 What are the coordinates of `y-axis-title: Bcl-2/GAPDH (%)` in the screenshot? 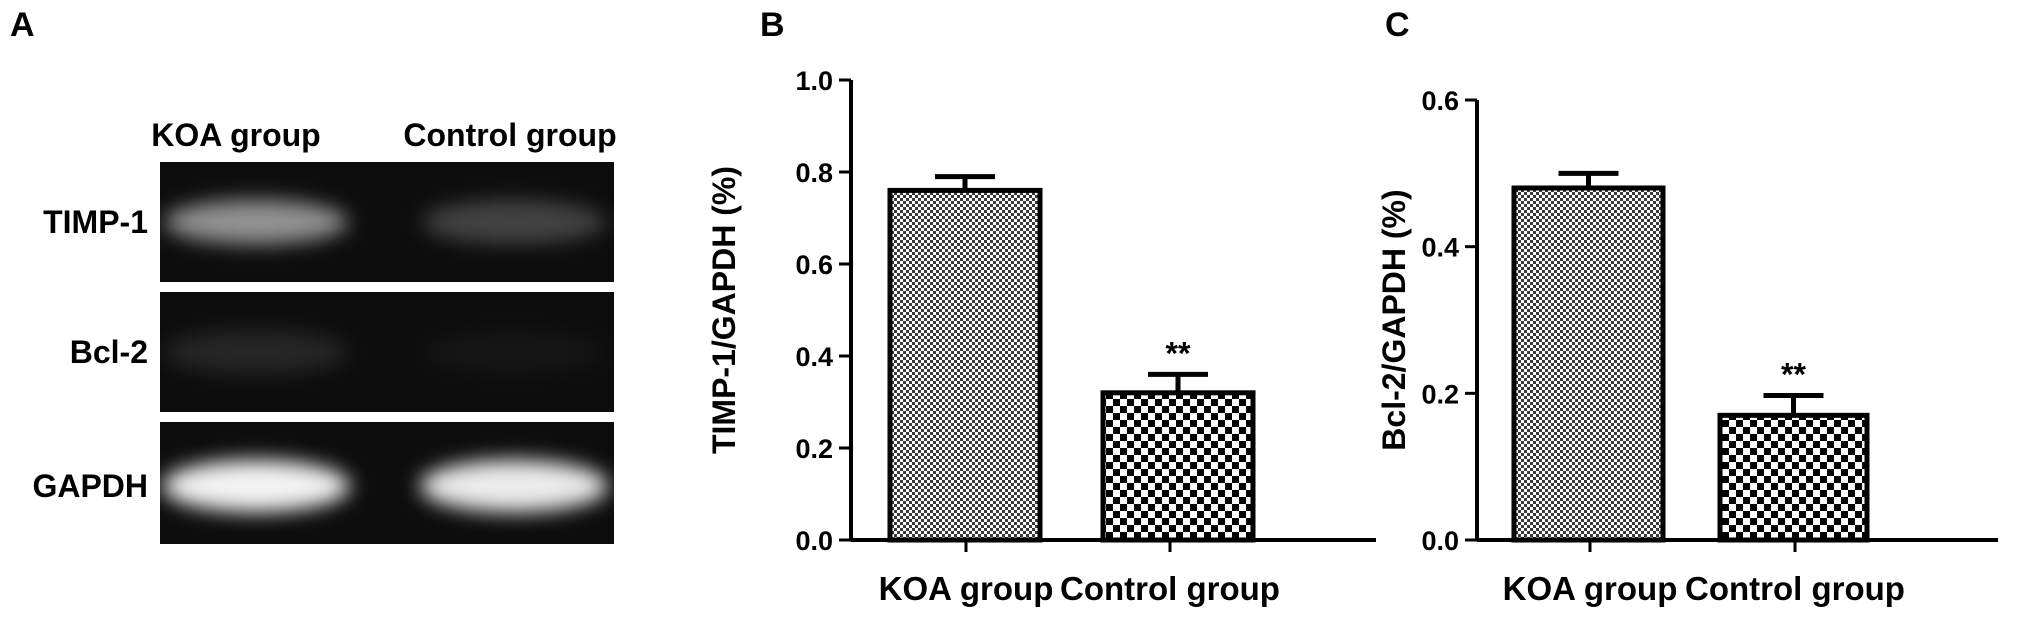 It's located at (1394, 319).